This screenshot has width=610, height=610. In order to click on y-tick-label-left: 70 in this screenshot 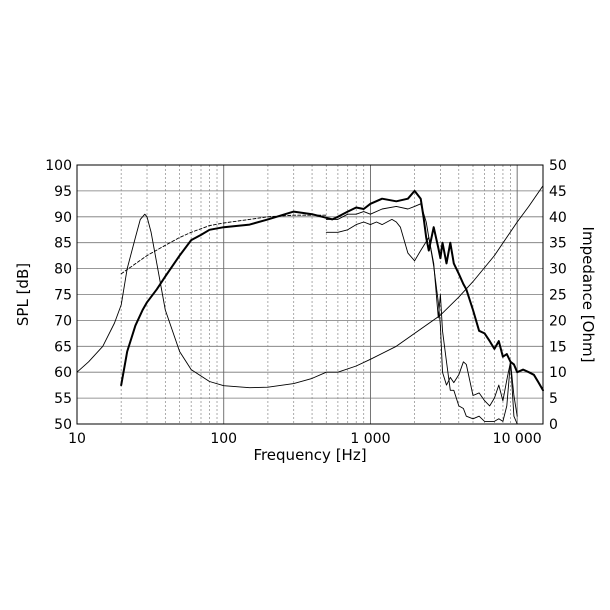, I will do `click(63, 321)`.